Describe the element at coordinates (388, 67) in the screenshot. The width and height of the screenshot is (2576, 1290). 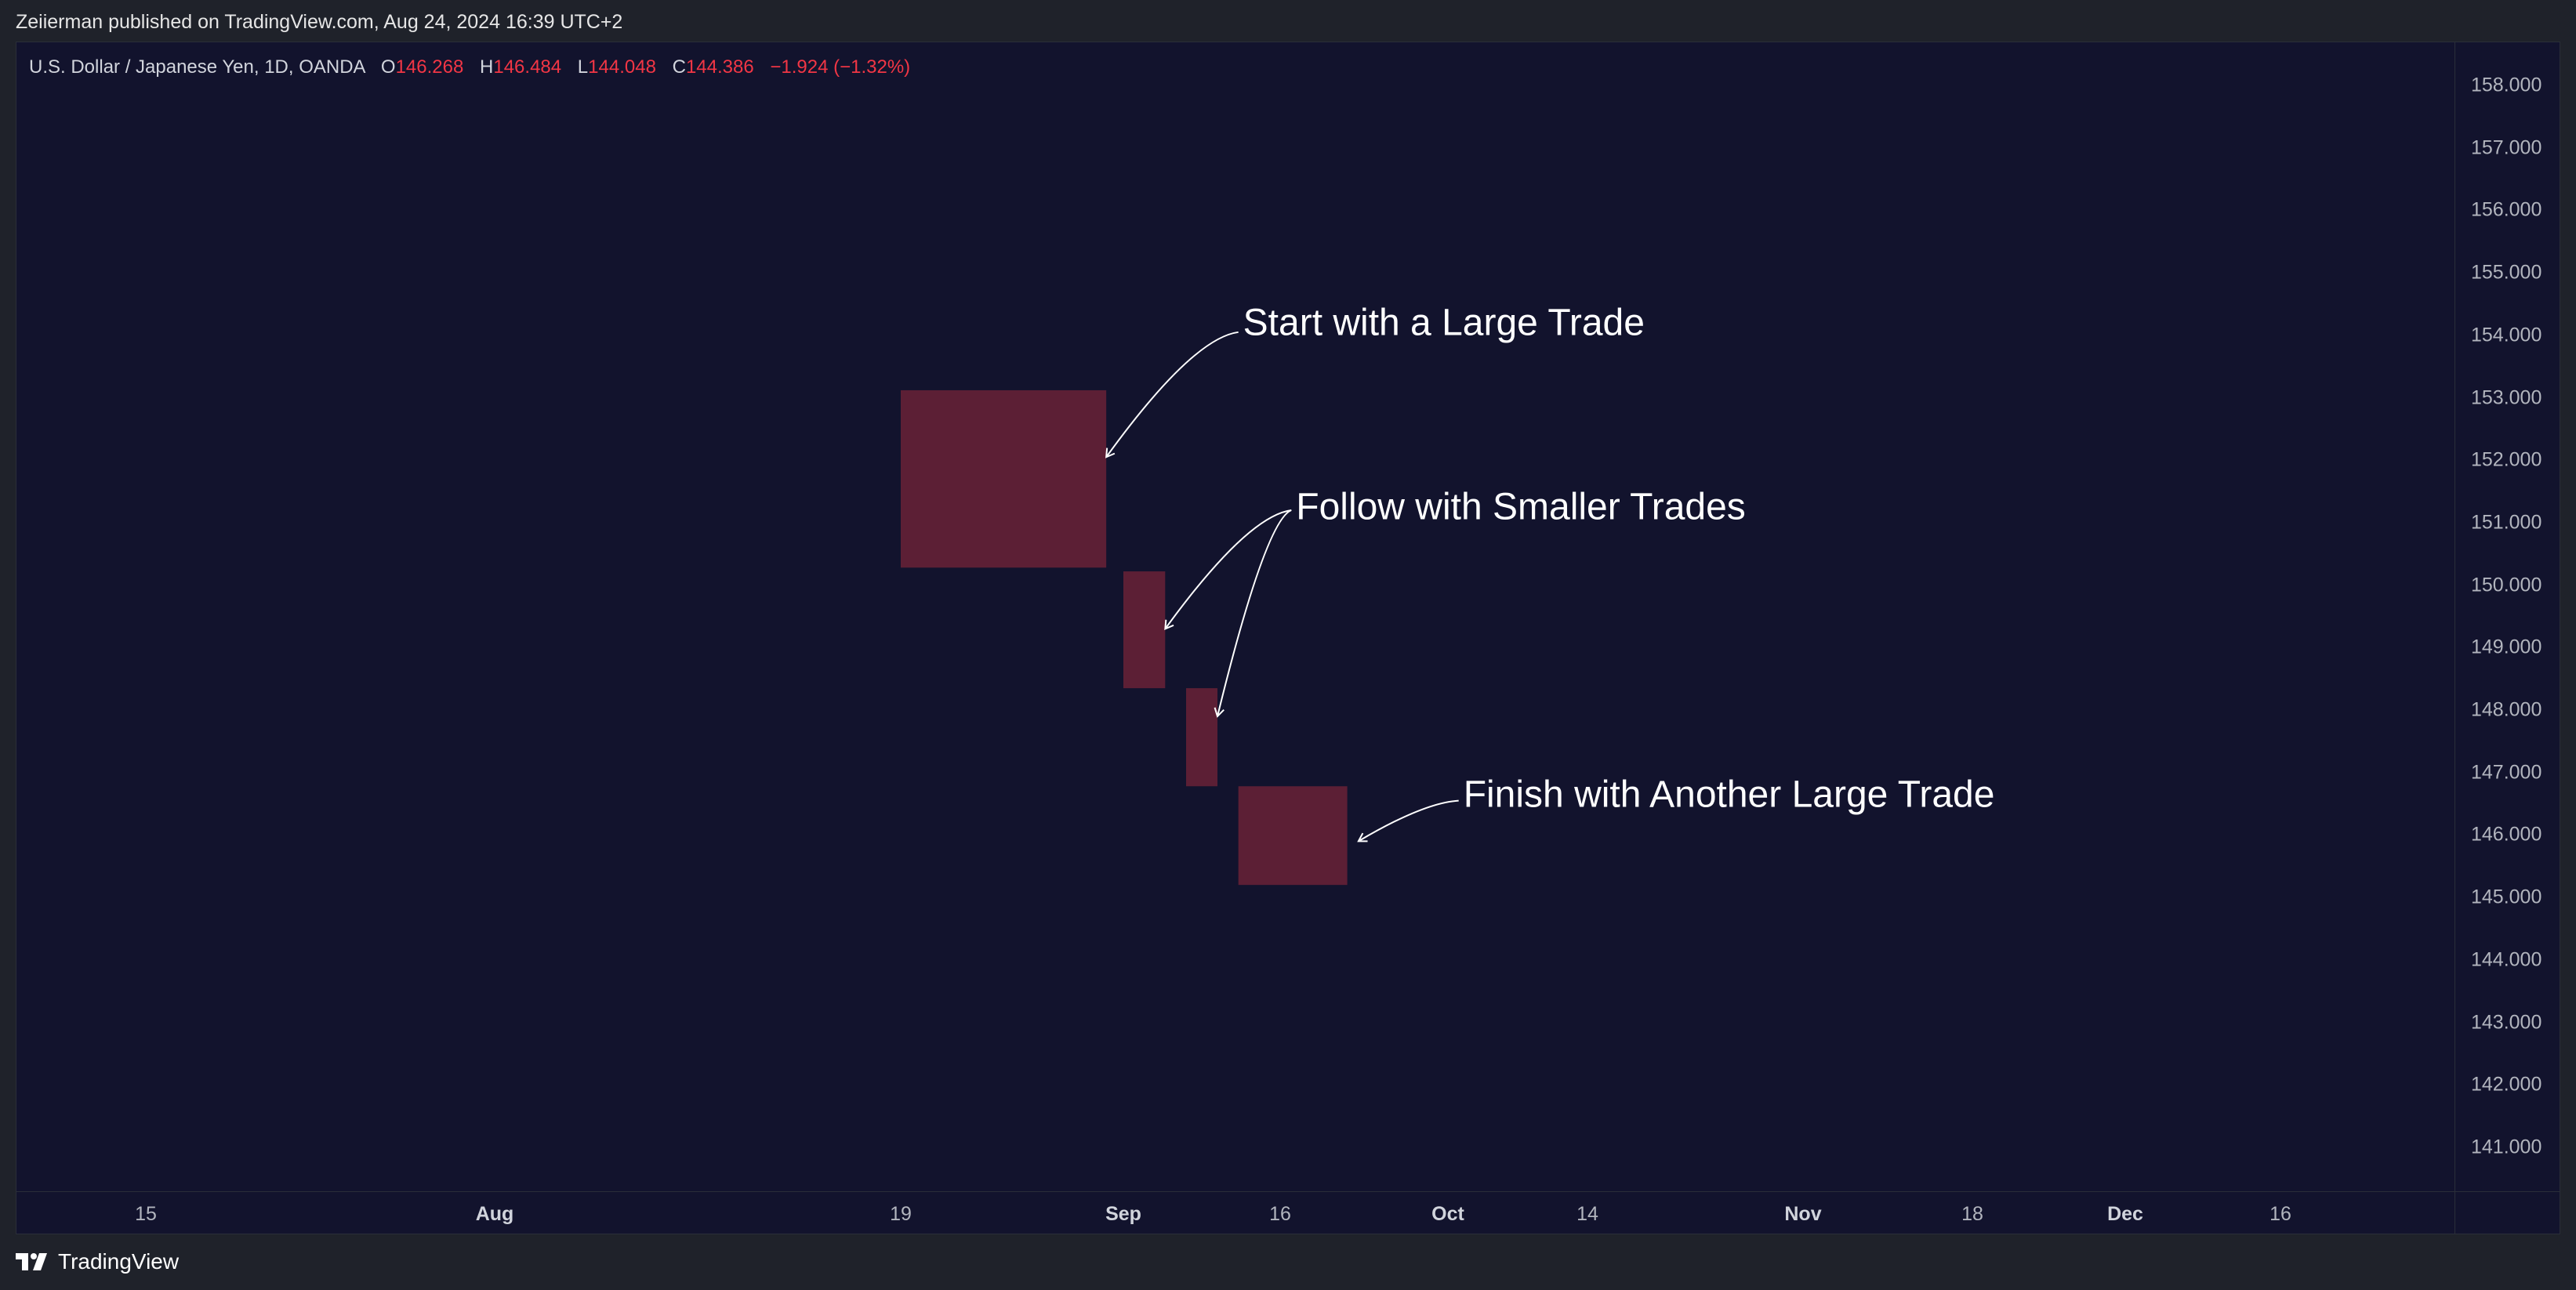
I see `legend-open-label: O` at that location.